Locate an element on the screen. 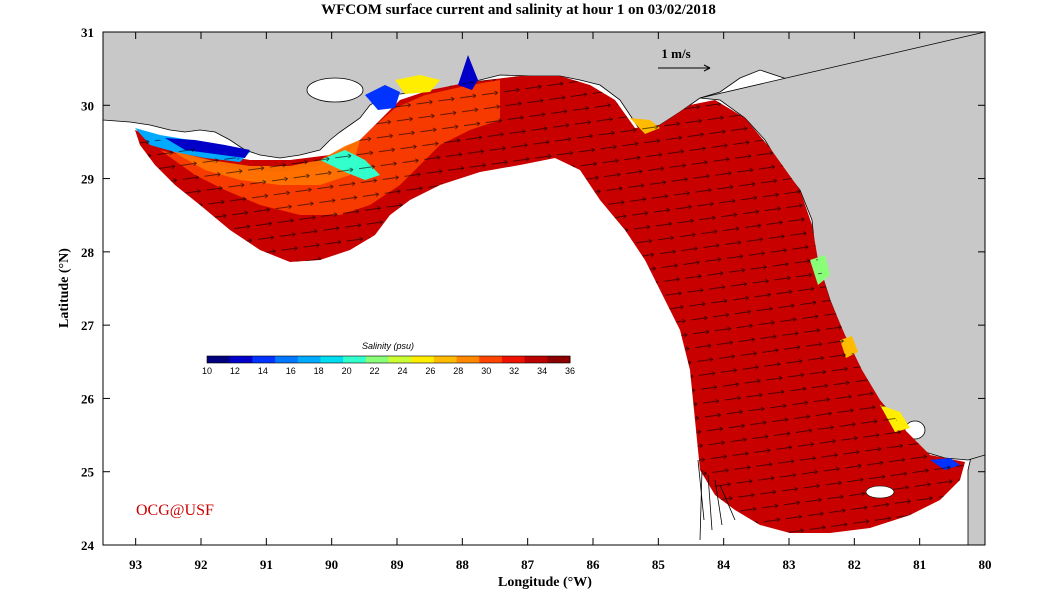 The height and width of the screenshot is (605, 1037). x-tick-label: 93 is located at coordinates (136, 564).